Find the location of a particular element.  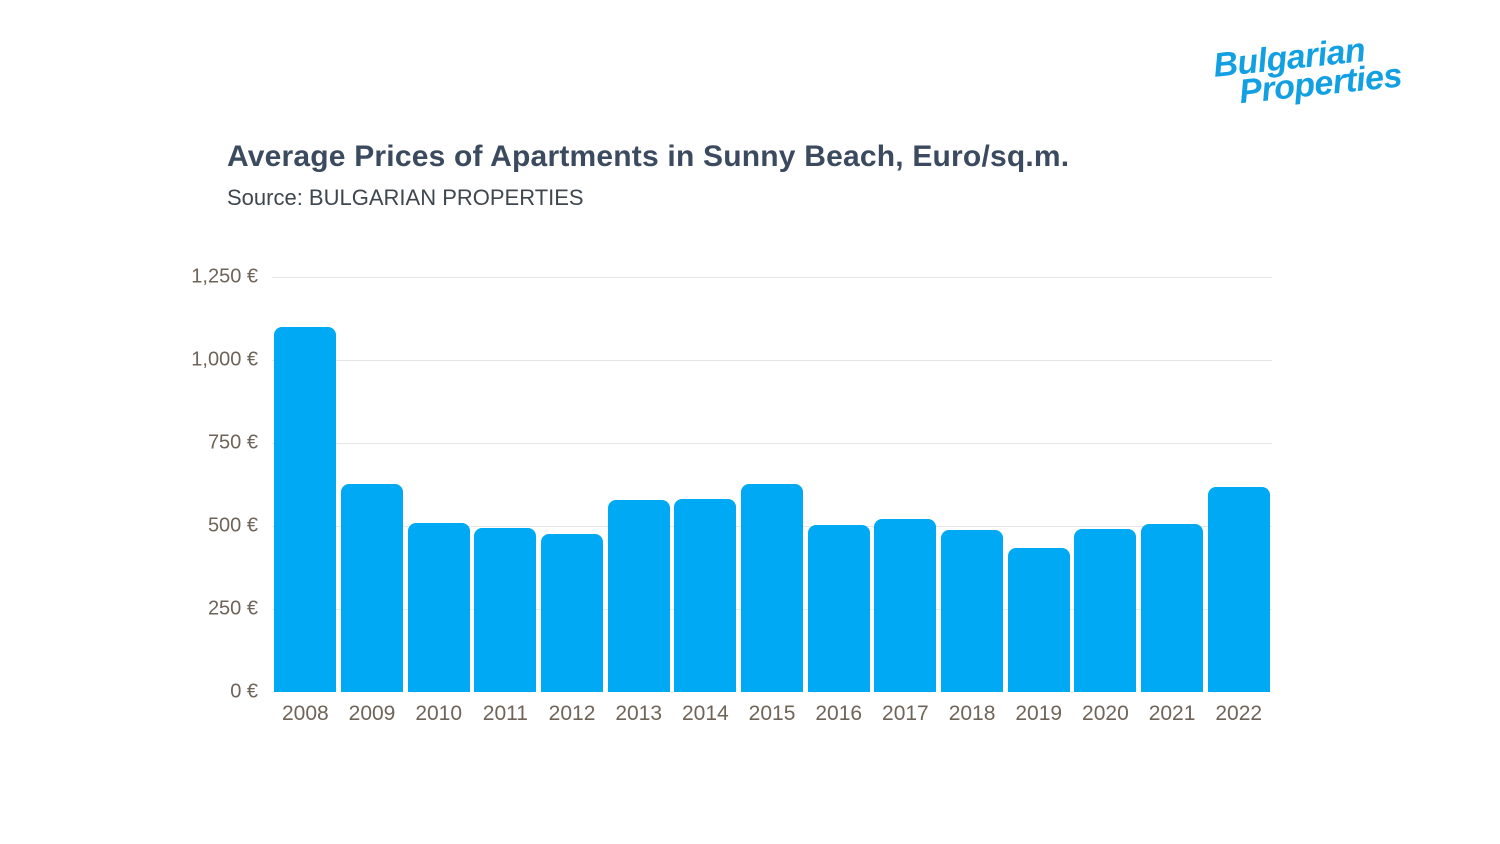

bar-2012 is located at coordinates (572, 612).